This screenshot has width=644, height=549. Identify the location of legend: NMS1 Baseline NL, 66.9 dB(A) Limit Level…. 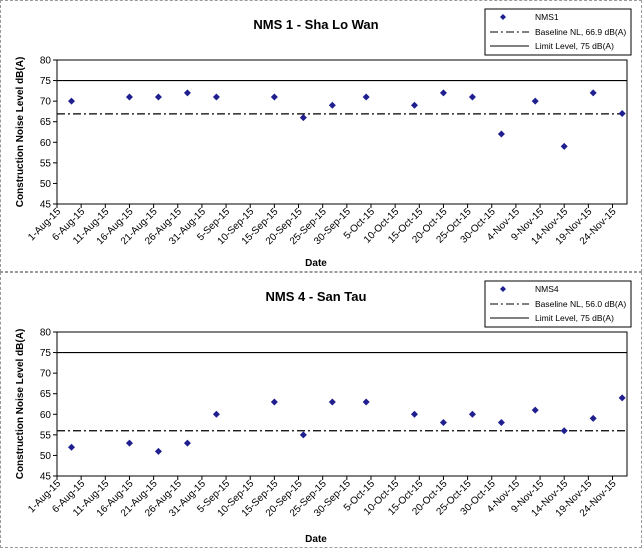
(558, 32).